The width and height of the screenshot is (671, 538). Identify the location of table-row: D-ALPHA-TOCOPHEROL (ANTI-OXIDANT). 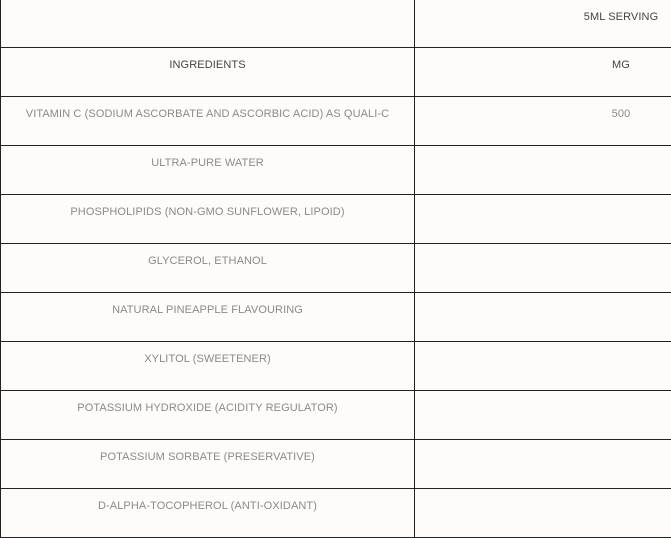
(336, 513).